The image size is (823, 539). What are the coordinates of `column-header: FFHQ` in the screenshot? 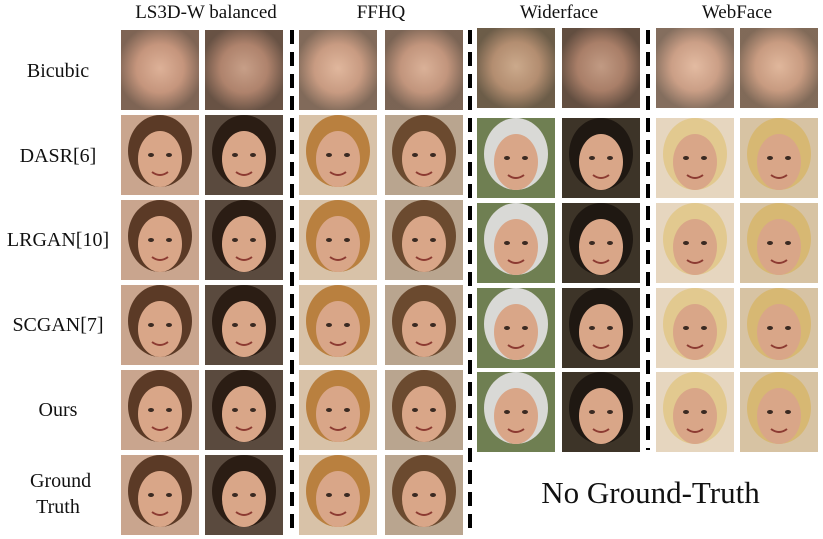 It's located at (381, 12).